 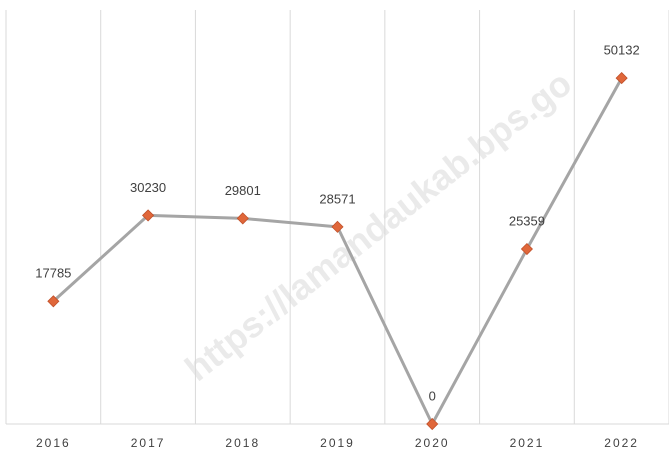 What do you see at coordinates (432, 395) in the screenshot?
I see `data-label: 0` at bounding box center [432, 395].